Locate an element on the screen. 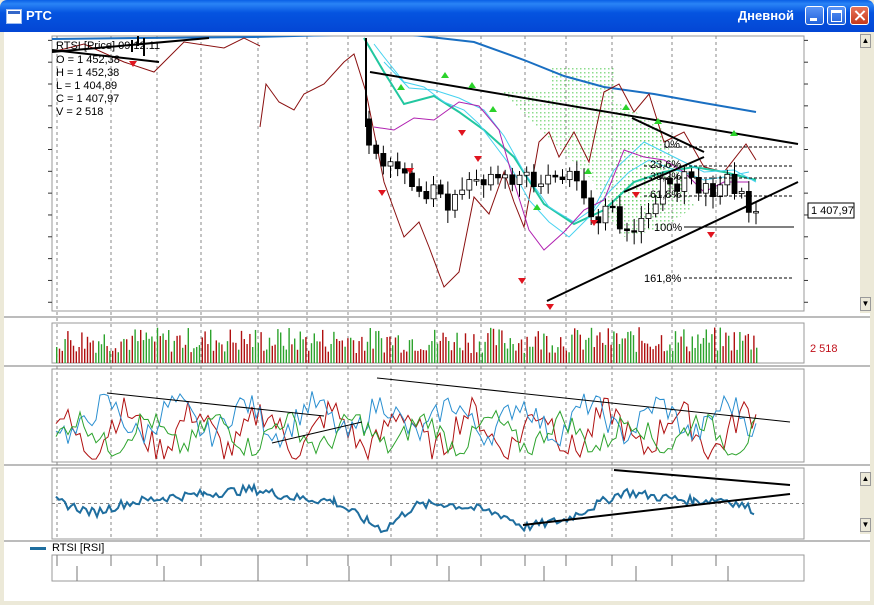  info-volume: V = 2 518 is located at coordinates (79, 112).